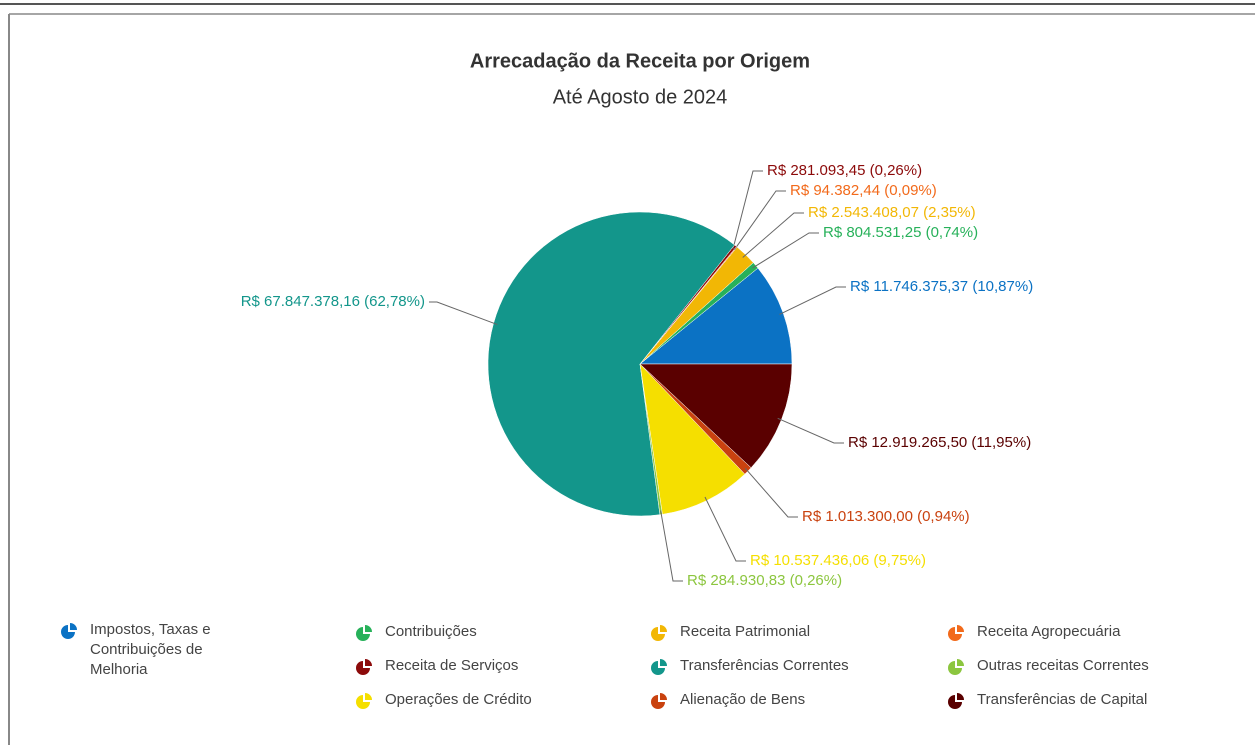 The width and height of the screenshot is (1255, 745). Describe the element at coordinates (838, 560) in the screenshot. I see `data-label: R$ 10.537.436,06 (9,75%)` at that location.